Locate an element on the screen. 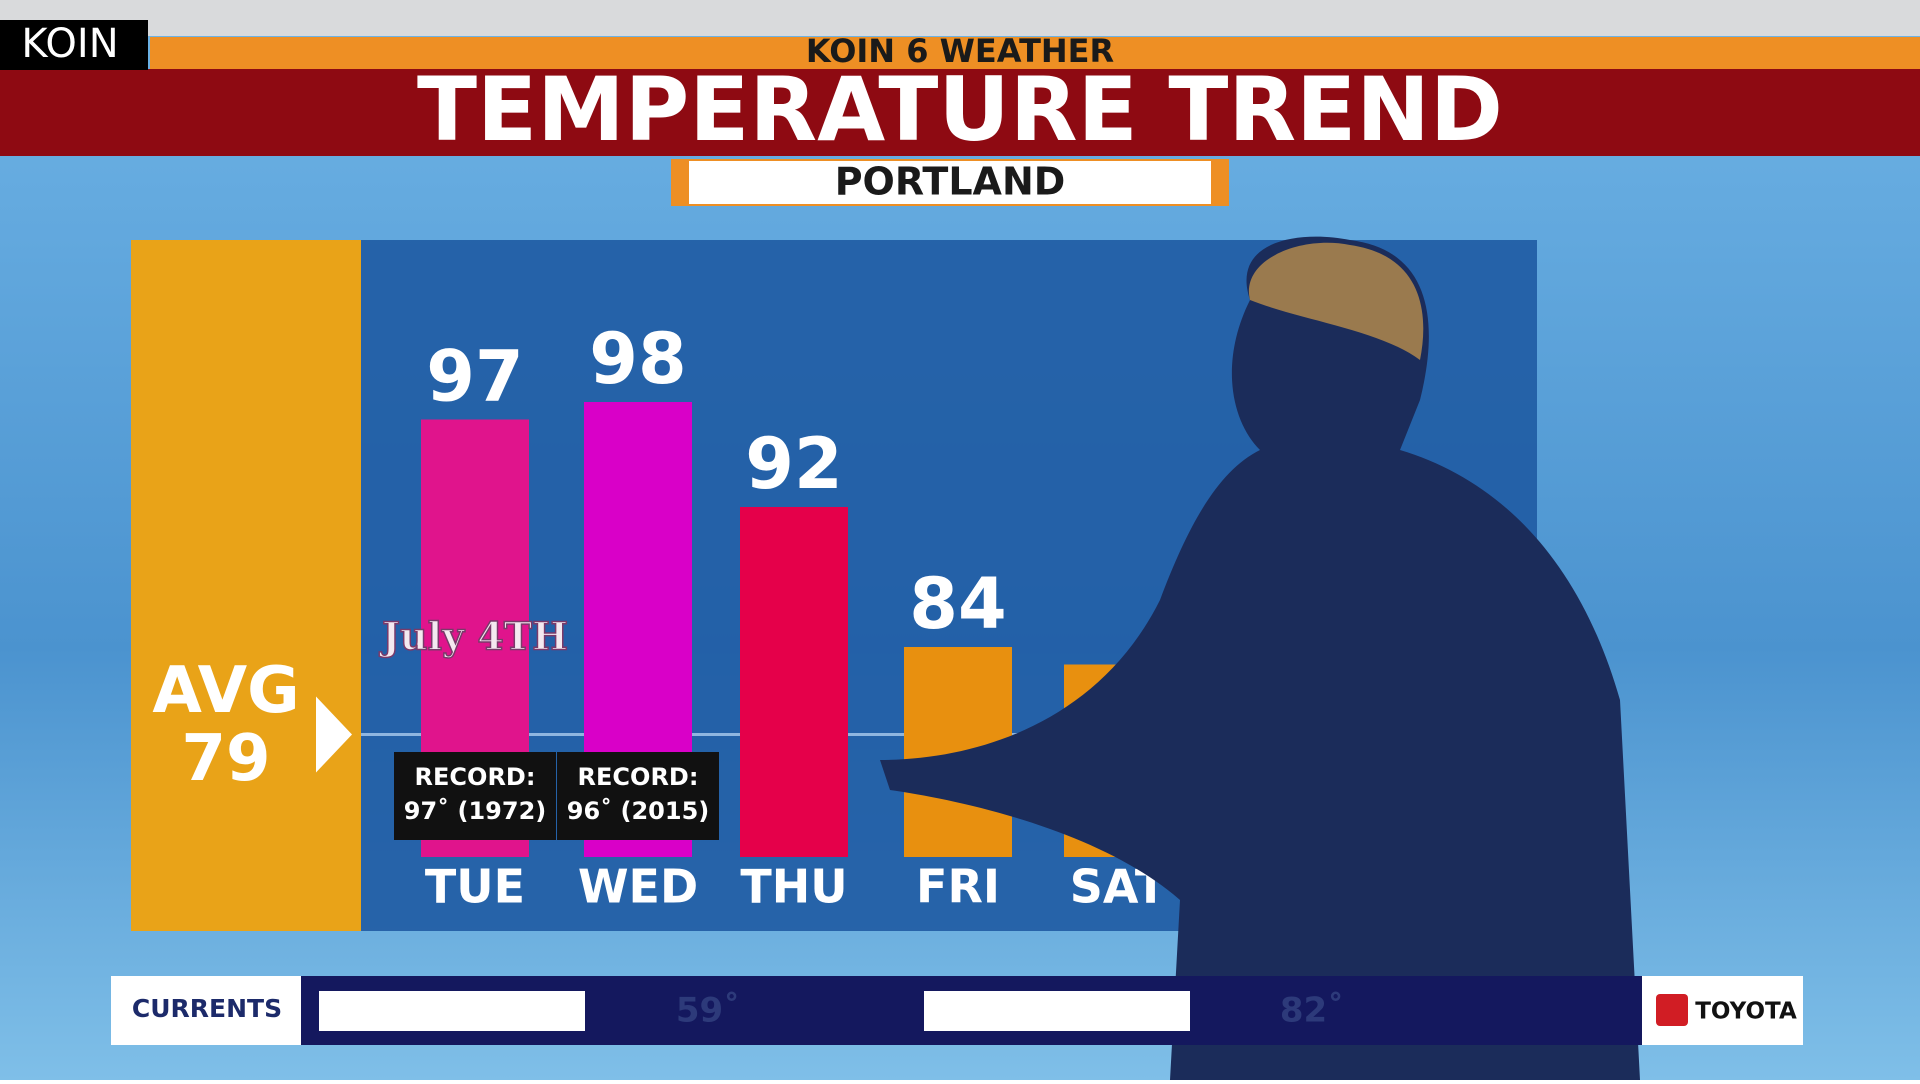 This screenshot has width=1920, height=1084. record-detail: 97˚ (1972) is located at coordinates (475, 811).